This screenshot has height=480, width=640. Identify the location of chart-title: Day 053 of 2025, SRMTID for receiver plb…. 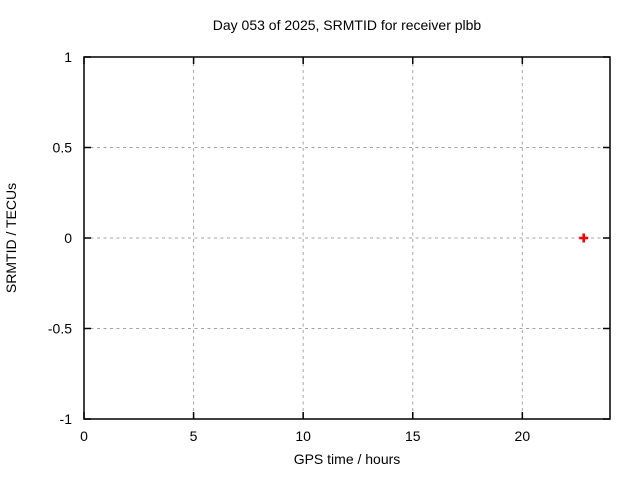
(347, 25).